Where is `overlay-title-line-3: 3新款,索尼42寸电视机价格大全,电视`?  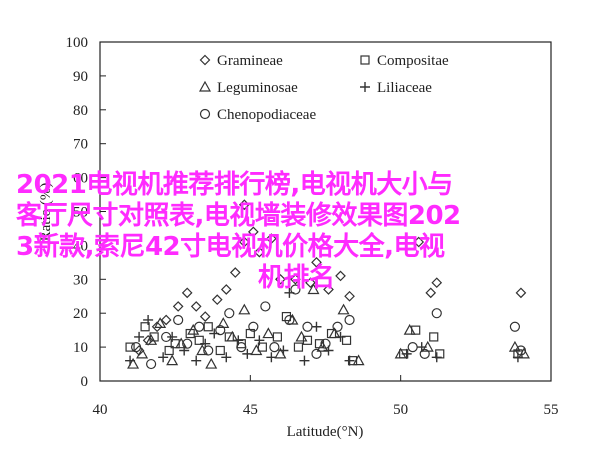 overlay-title-line-3: 3新款,索尼42寸电视机价格大全,电视 is located at coordinates (230, 247).